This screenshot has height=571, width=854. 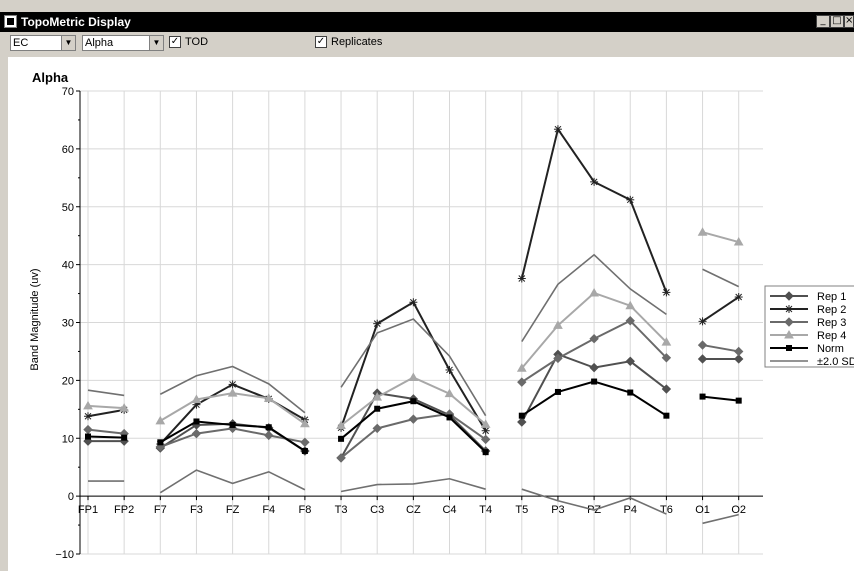 What do you see at coordinates (427, 22) in the screenshot?
I see `title-bar: TopoMetric Display _ □ ×` at bounding box center [427, 22].